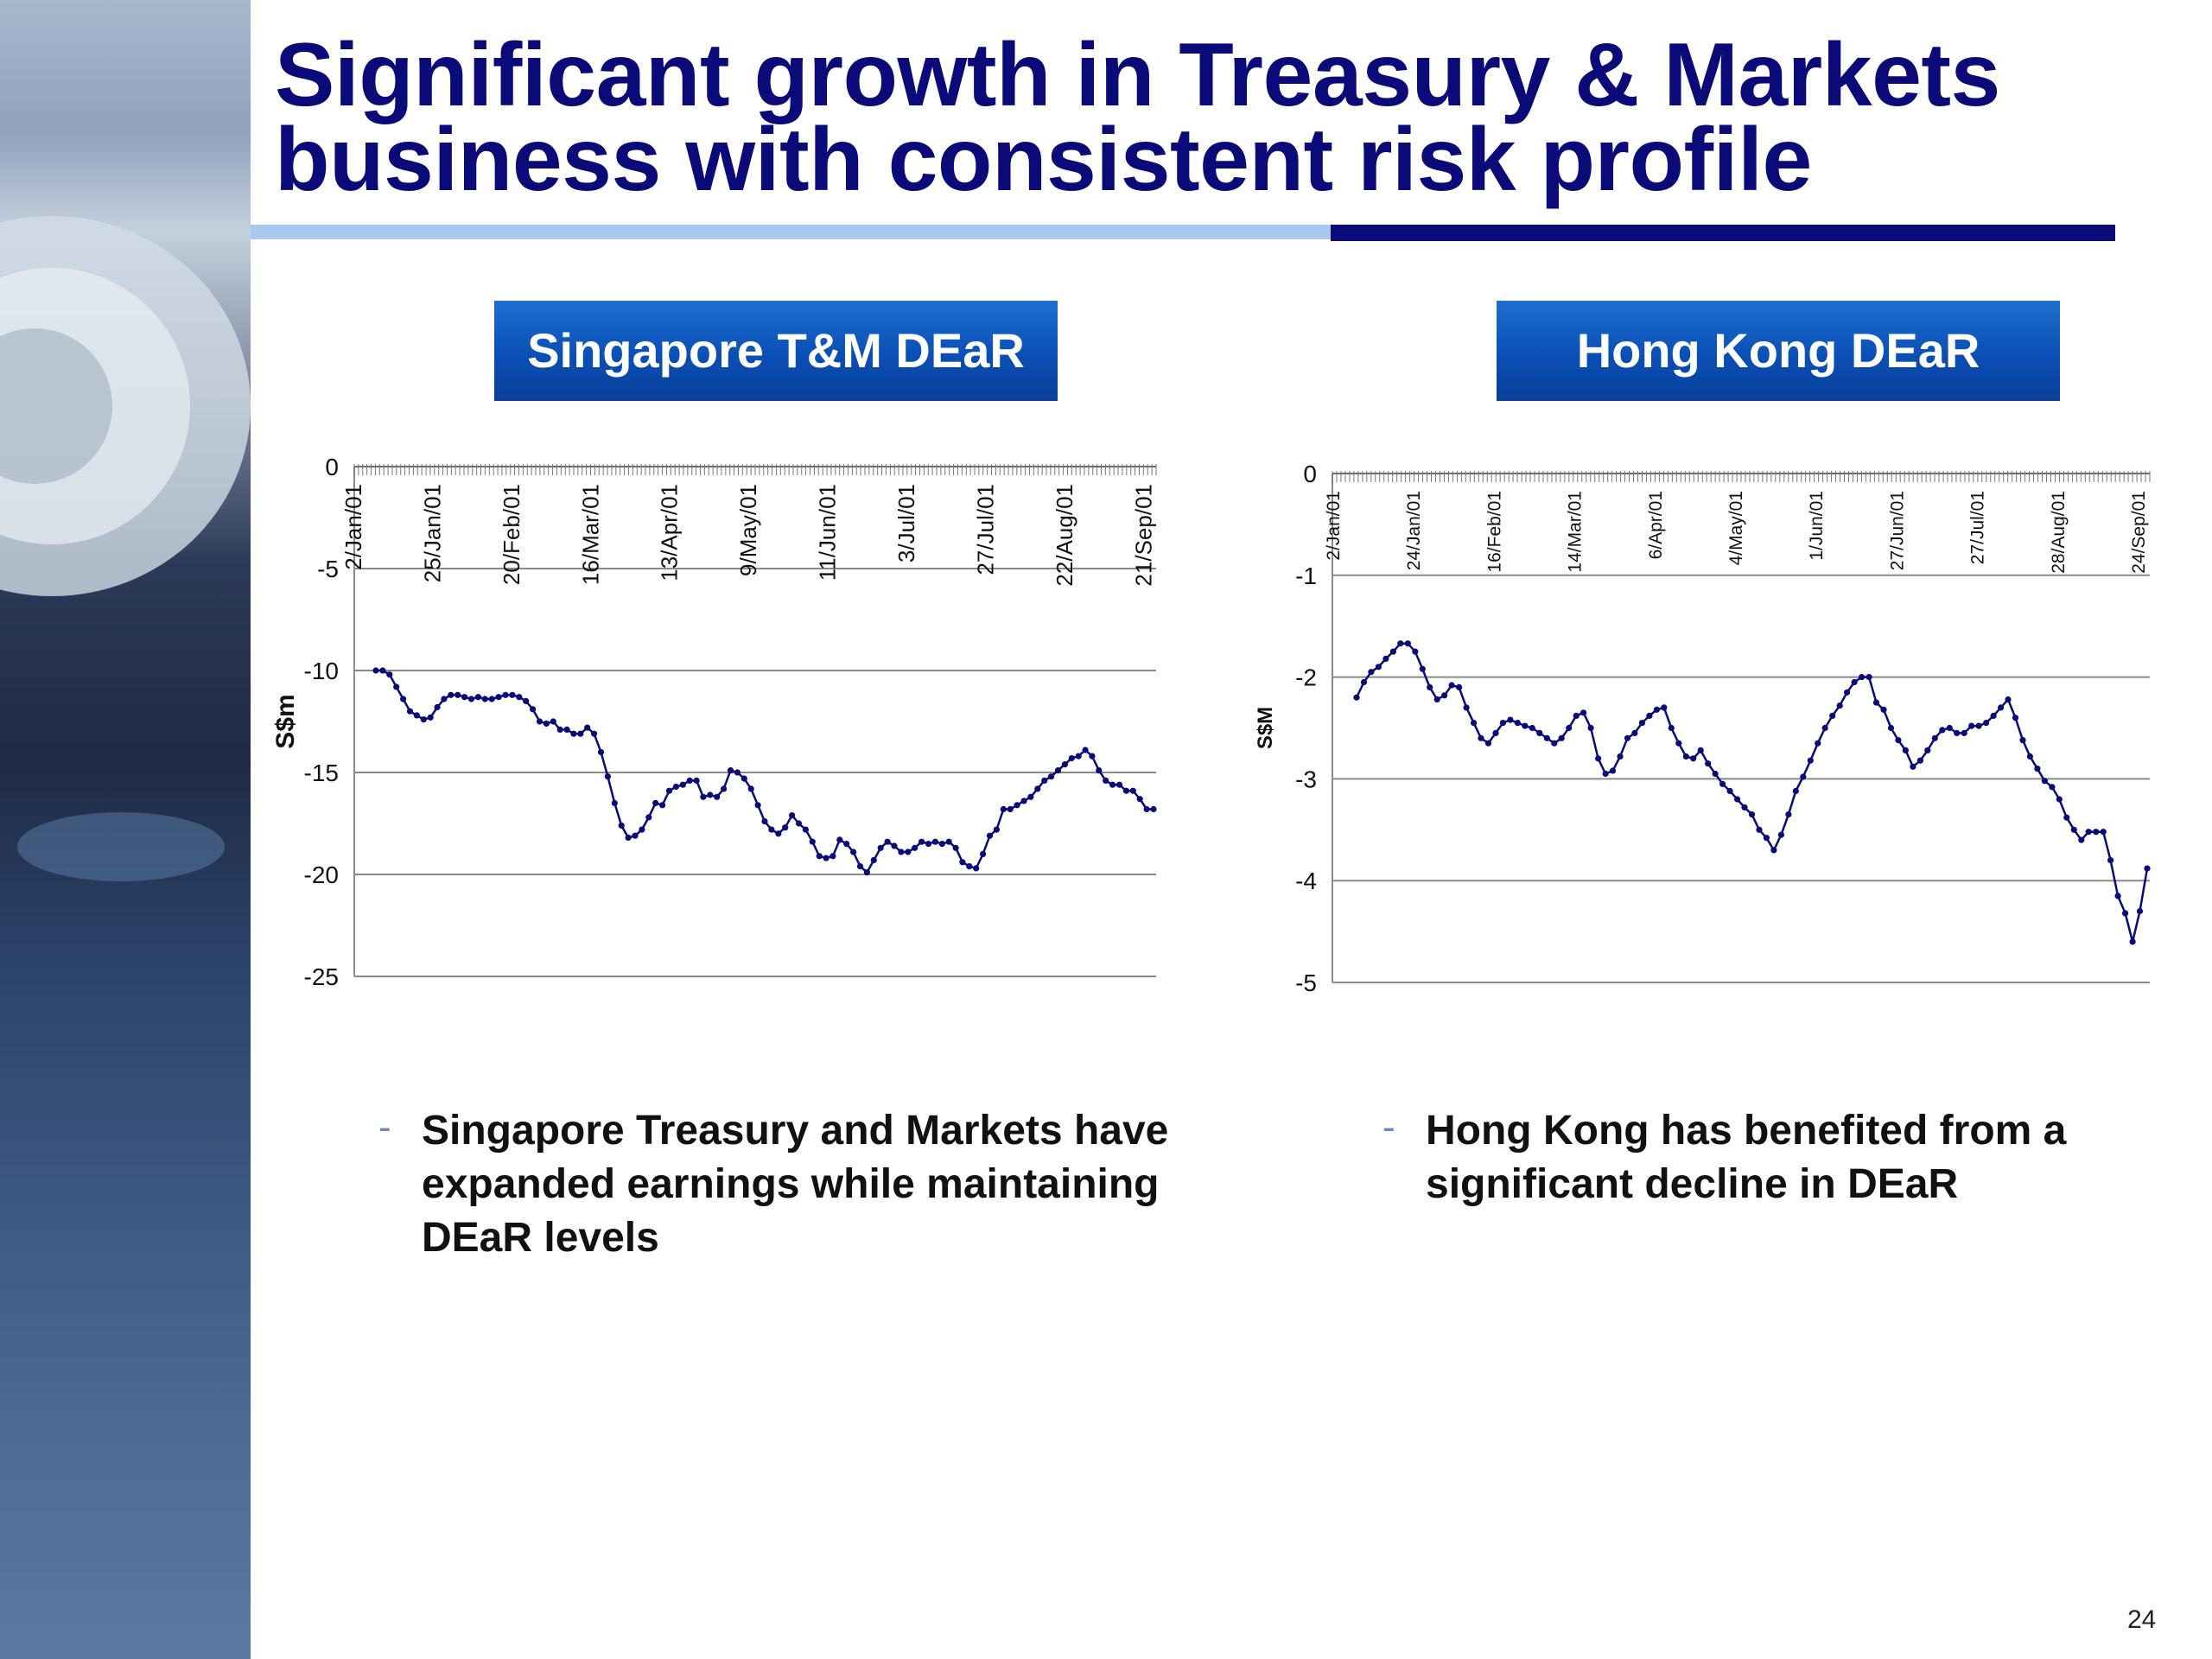 Image resolution: width=2212 pixels, height=1659 pixels. What do you see at coordinates (285, 721) in the screenshot?
I see `y-axis-label: S$m` at bounding box center [285, 721].